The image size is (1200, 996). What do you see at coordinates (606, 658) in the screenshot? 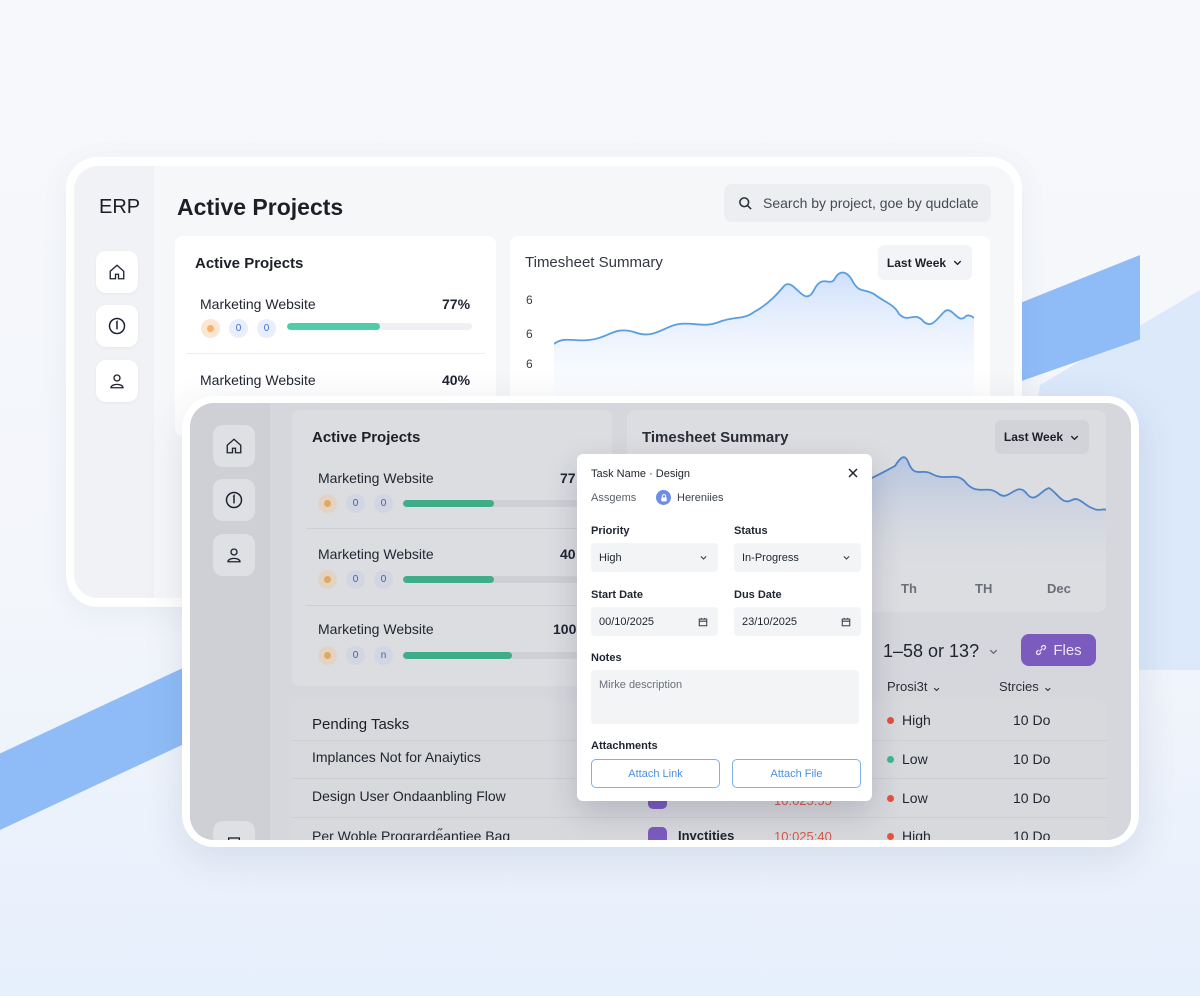
I see `notes-label: Notes` at bounding box center [606, 658].